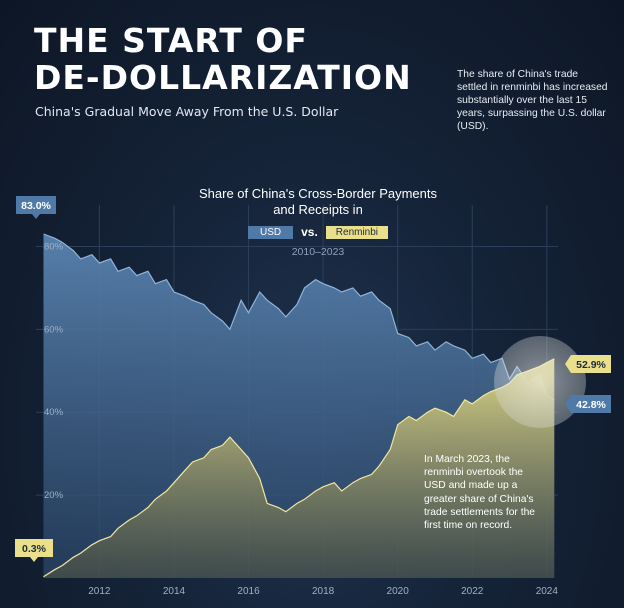  What do you see at coordinates (171, 40) in the screenshot?
I see `title-line-1: THE START OF` at bounding box center [171, 40].